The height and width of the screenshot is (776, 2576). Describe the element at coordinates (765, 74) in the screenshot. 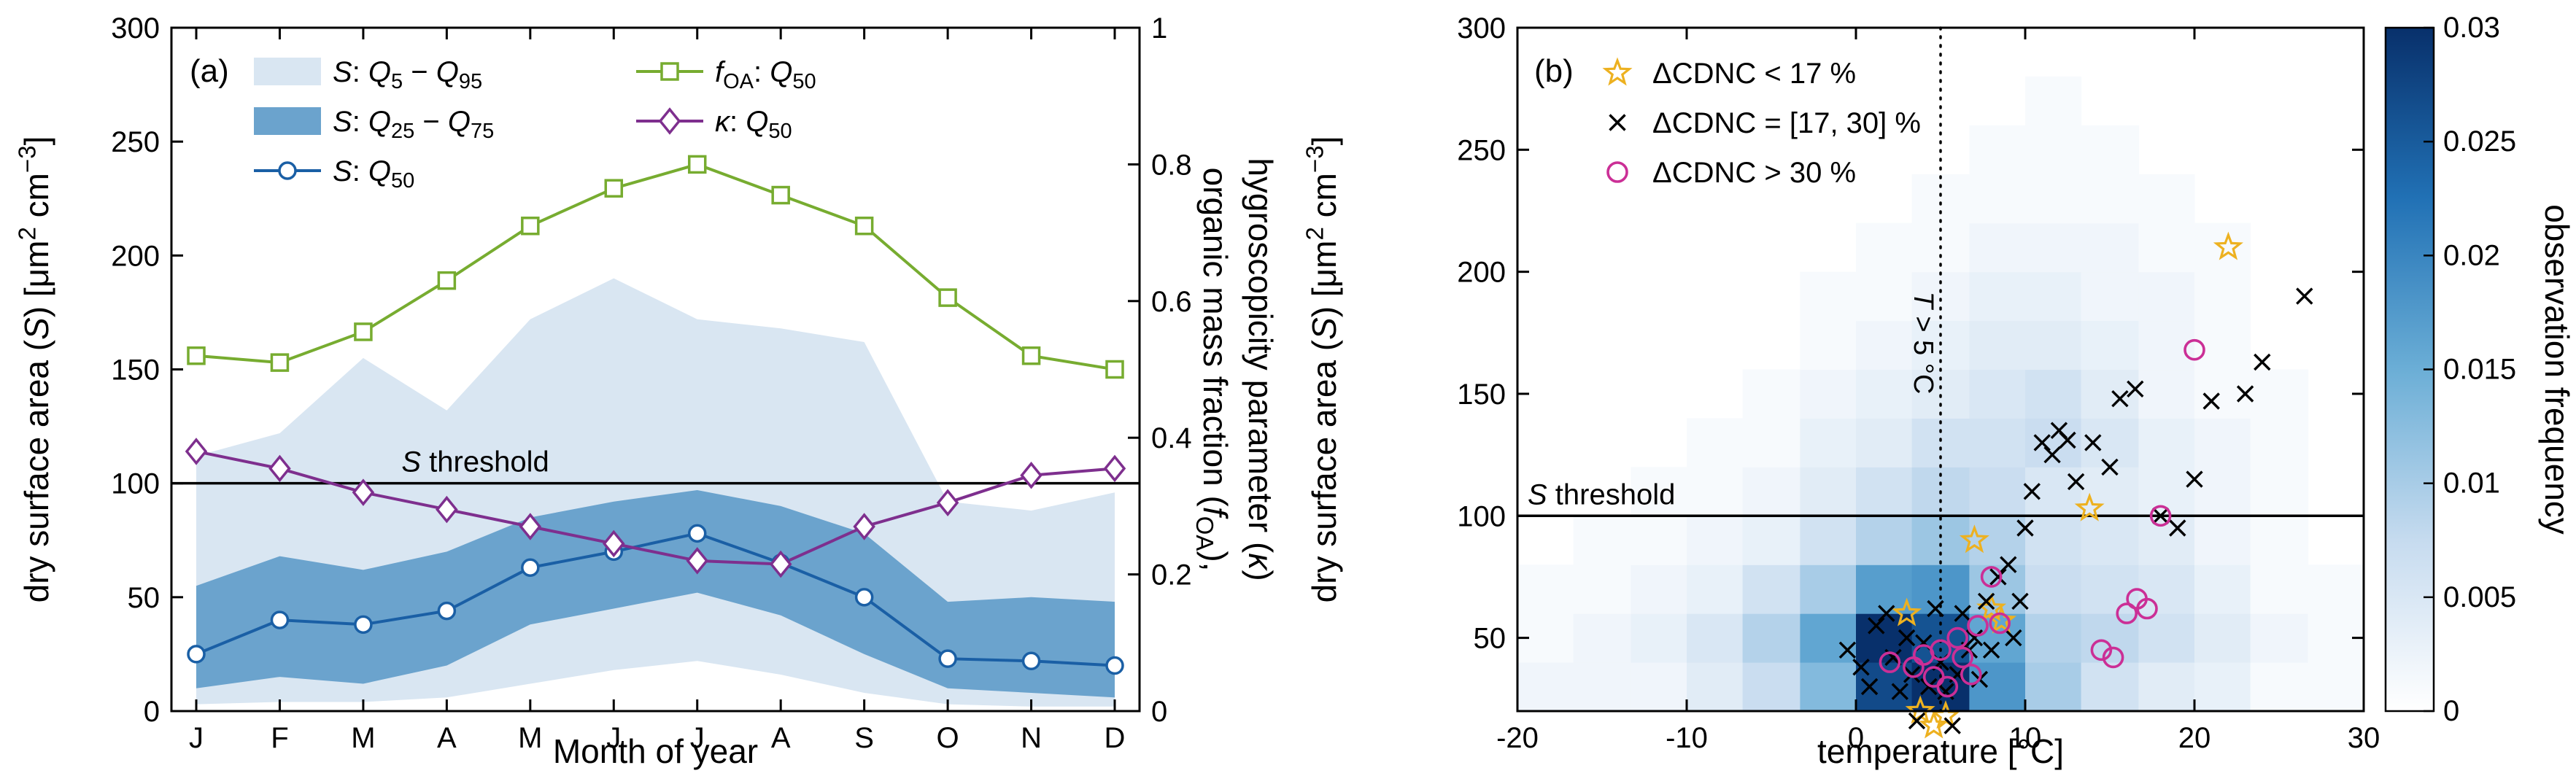

I see `legend-label: fOA: Q50` at that location.